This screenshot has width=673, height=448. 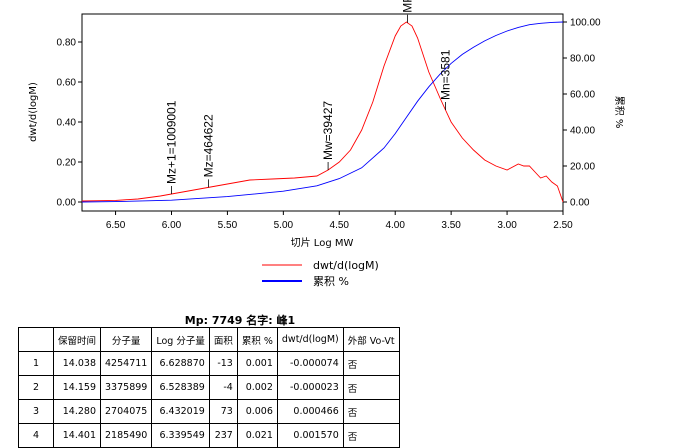 What do you see at coordinates (223, 363) in the screenshot?
I see `cell-area: -13` at bounding box center [223, 363].